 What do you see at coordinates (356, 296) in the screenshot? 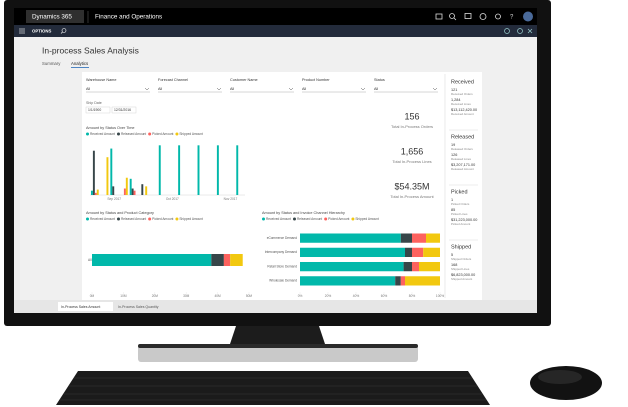
I see `x-tick-label: 40%` at bounding box center [356, 296].